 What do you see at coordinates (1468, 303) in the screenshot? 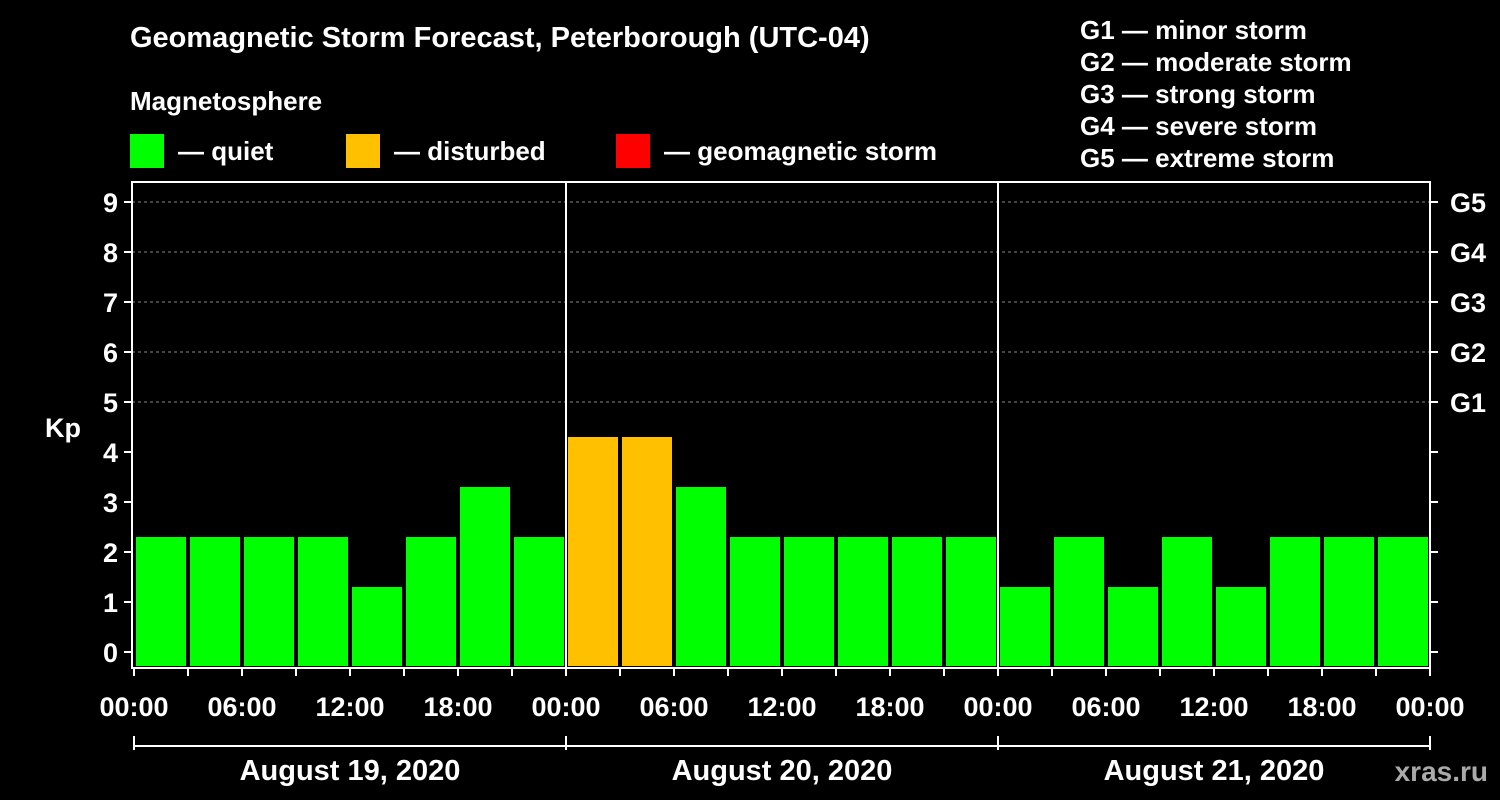
I see `g-level-label: G3` at bounding box center [1468, 303].